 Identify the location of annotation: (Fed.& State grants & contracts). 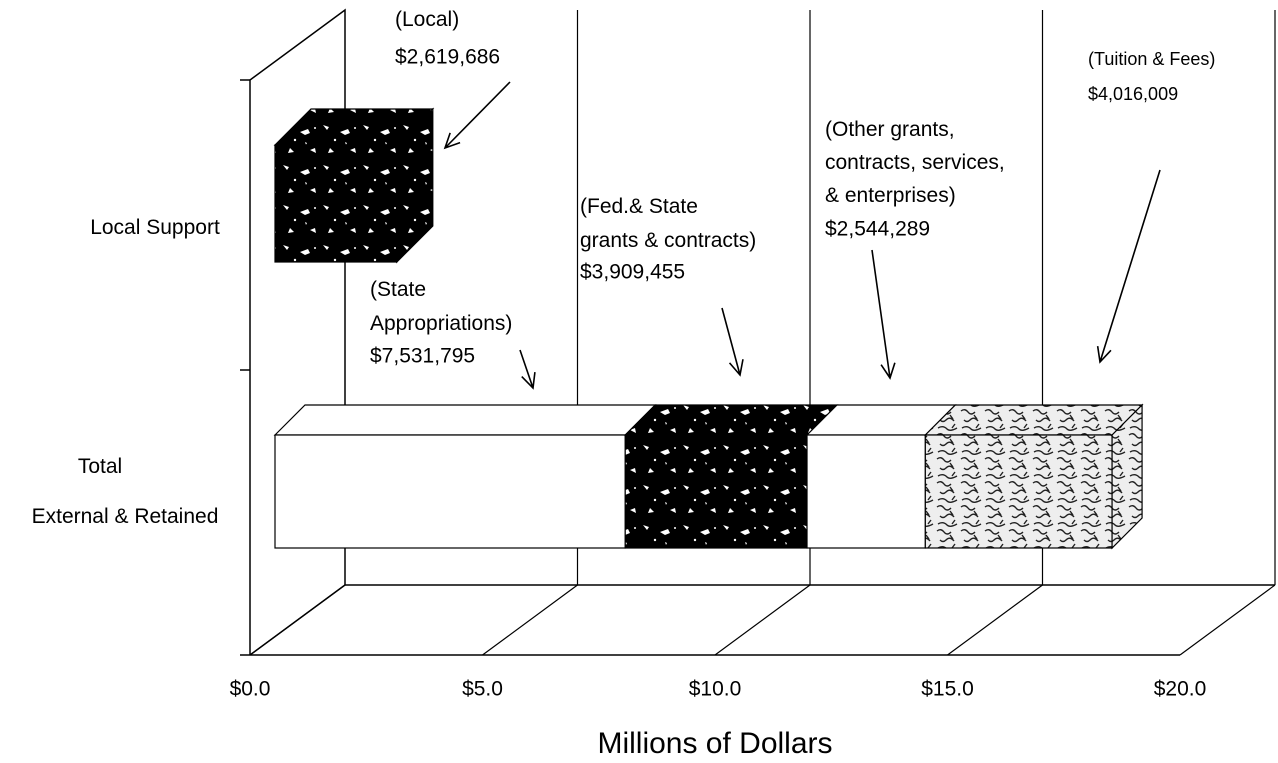
(668, 223).